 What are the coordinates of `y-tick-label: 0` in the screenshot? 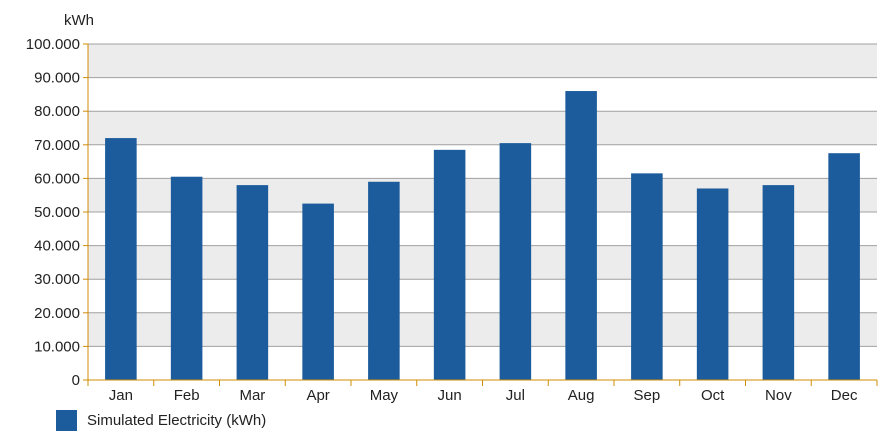 It's located at (76, 380).